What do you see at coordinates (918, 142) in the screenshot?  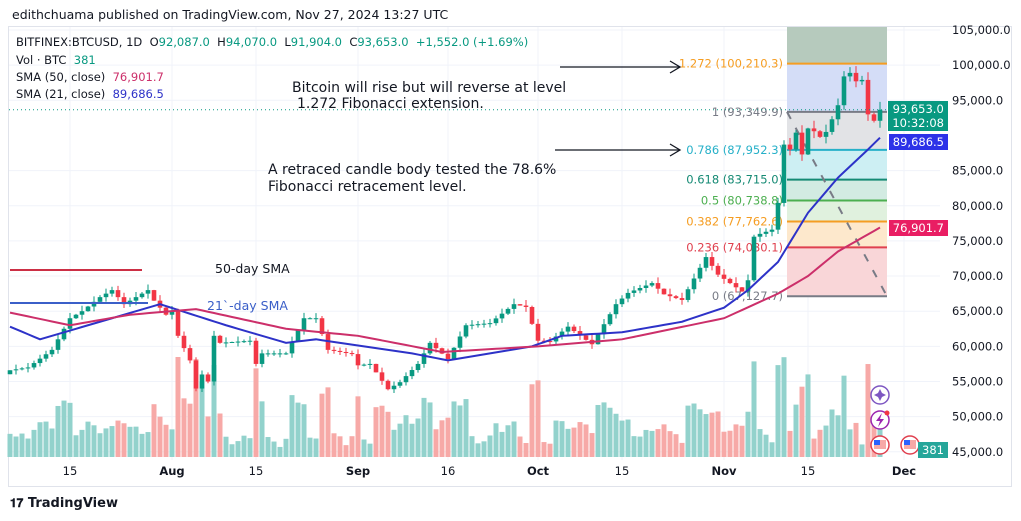 I see `sma21-tag: 89,686.5` at bounding box center [918, 142].